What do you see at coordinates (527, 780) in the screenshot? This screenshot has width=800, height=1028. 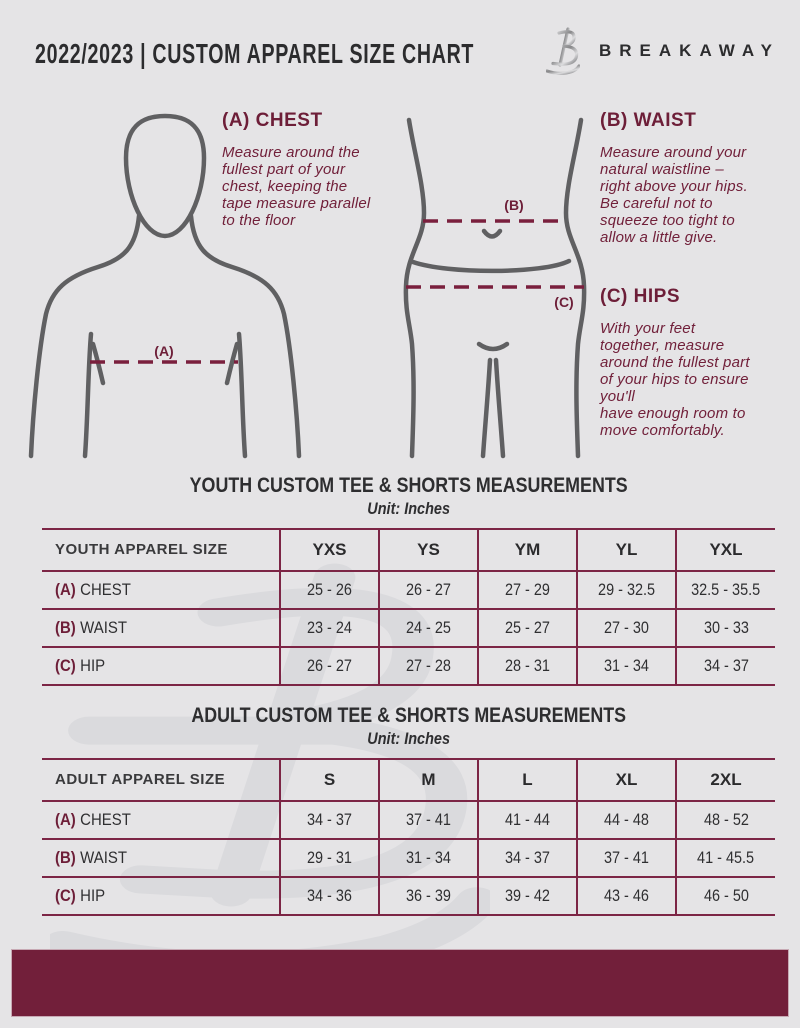 I see `column-header: L` at bounding box center [527, 780].